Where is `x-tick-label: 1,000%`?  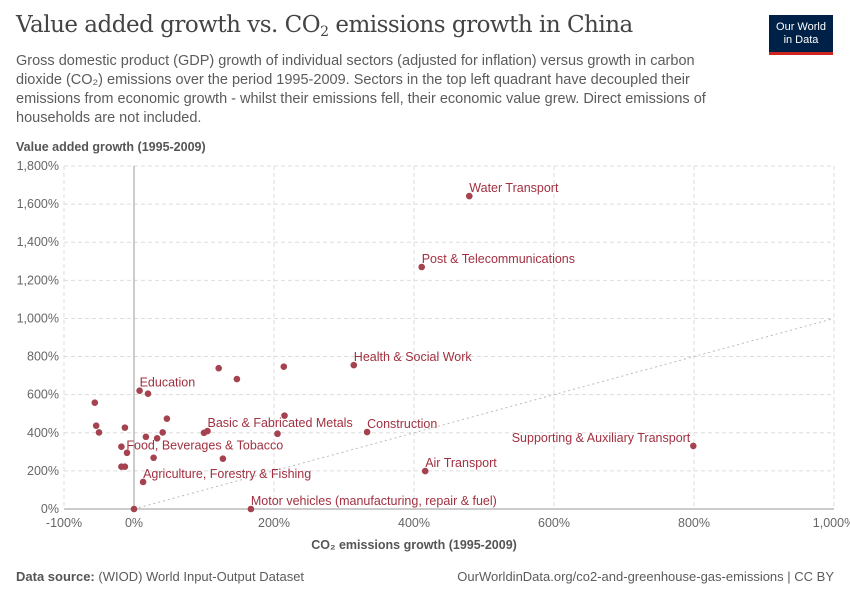
x-tick-label: 1,000% is located at coordinates (831, 523).